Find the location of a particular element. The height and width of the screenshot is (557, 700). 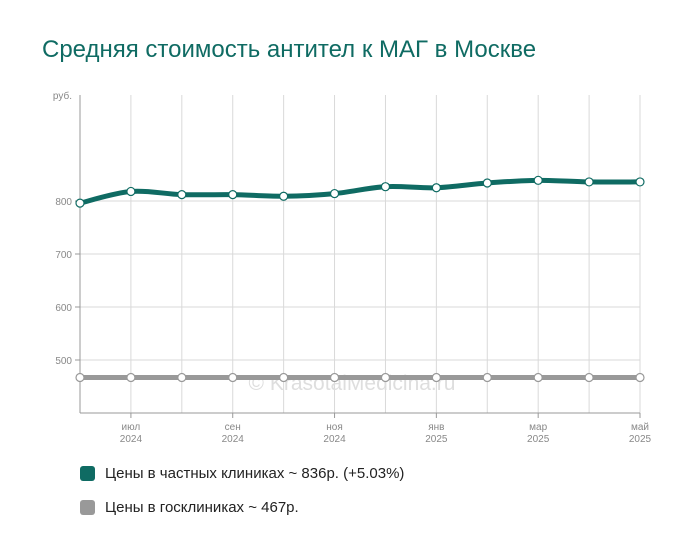

x-tick-label-month: июл is located at coordinates (131, 427).